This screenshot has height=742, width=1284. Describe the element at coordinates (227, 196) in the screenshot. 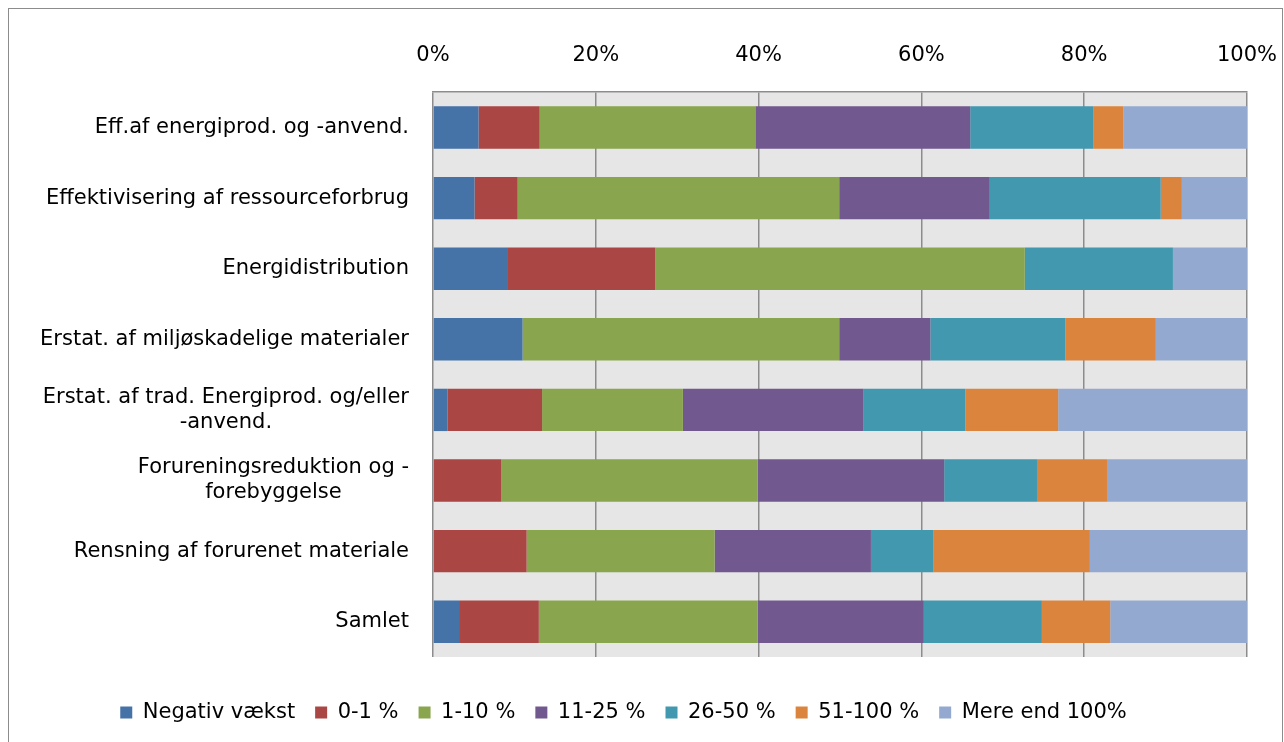

I see `y-tick-label: Effektivisering af ressourceforbrug` at that location.